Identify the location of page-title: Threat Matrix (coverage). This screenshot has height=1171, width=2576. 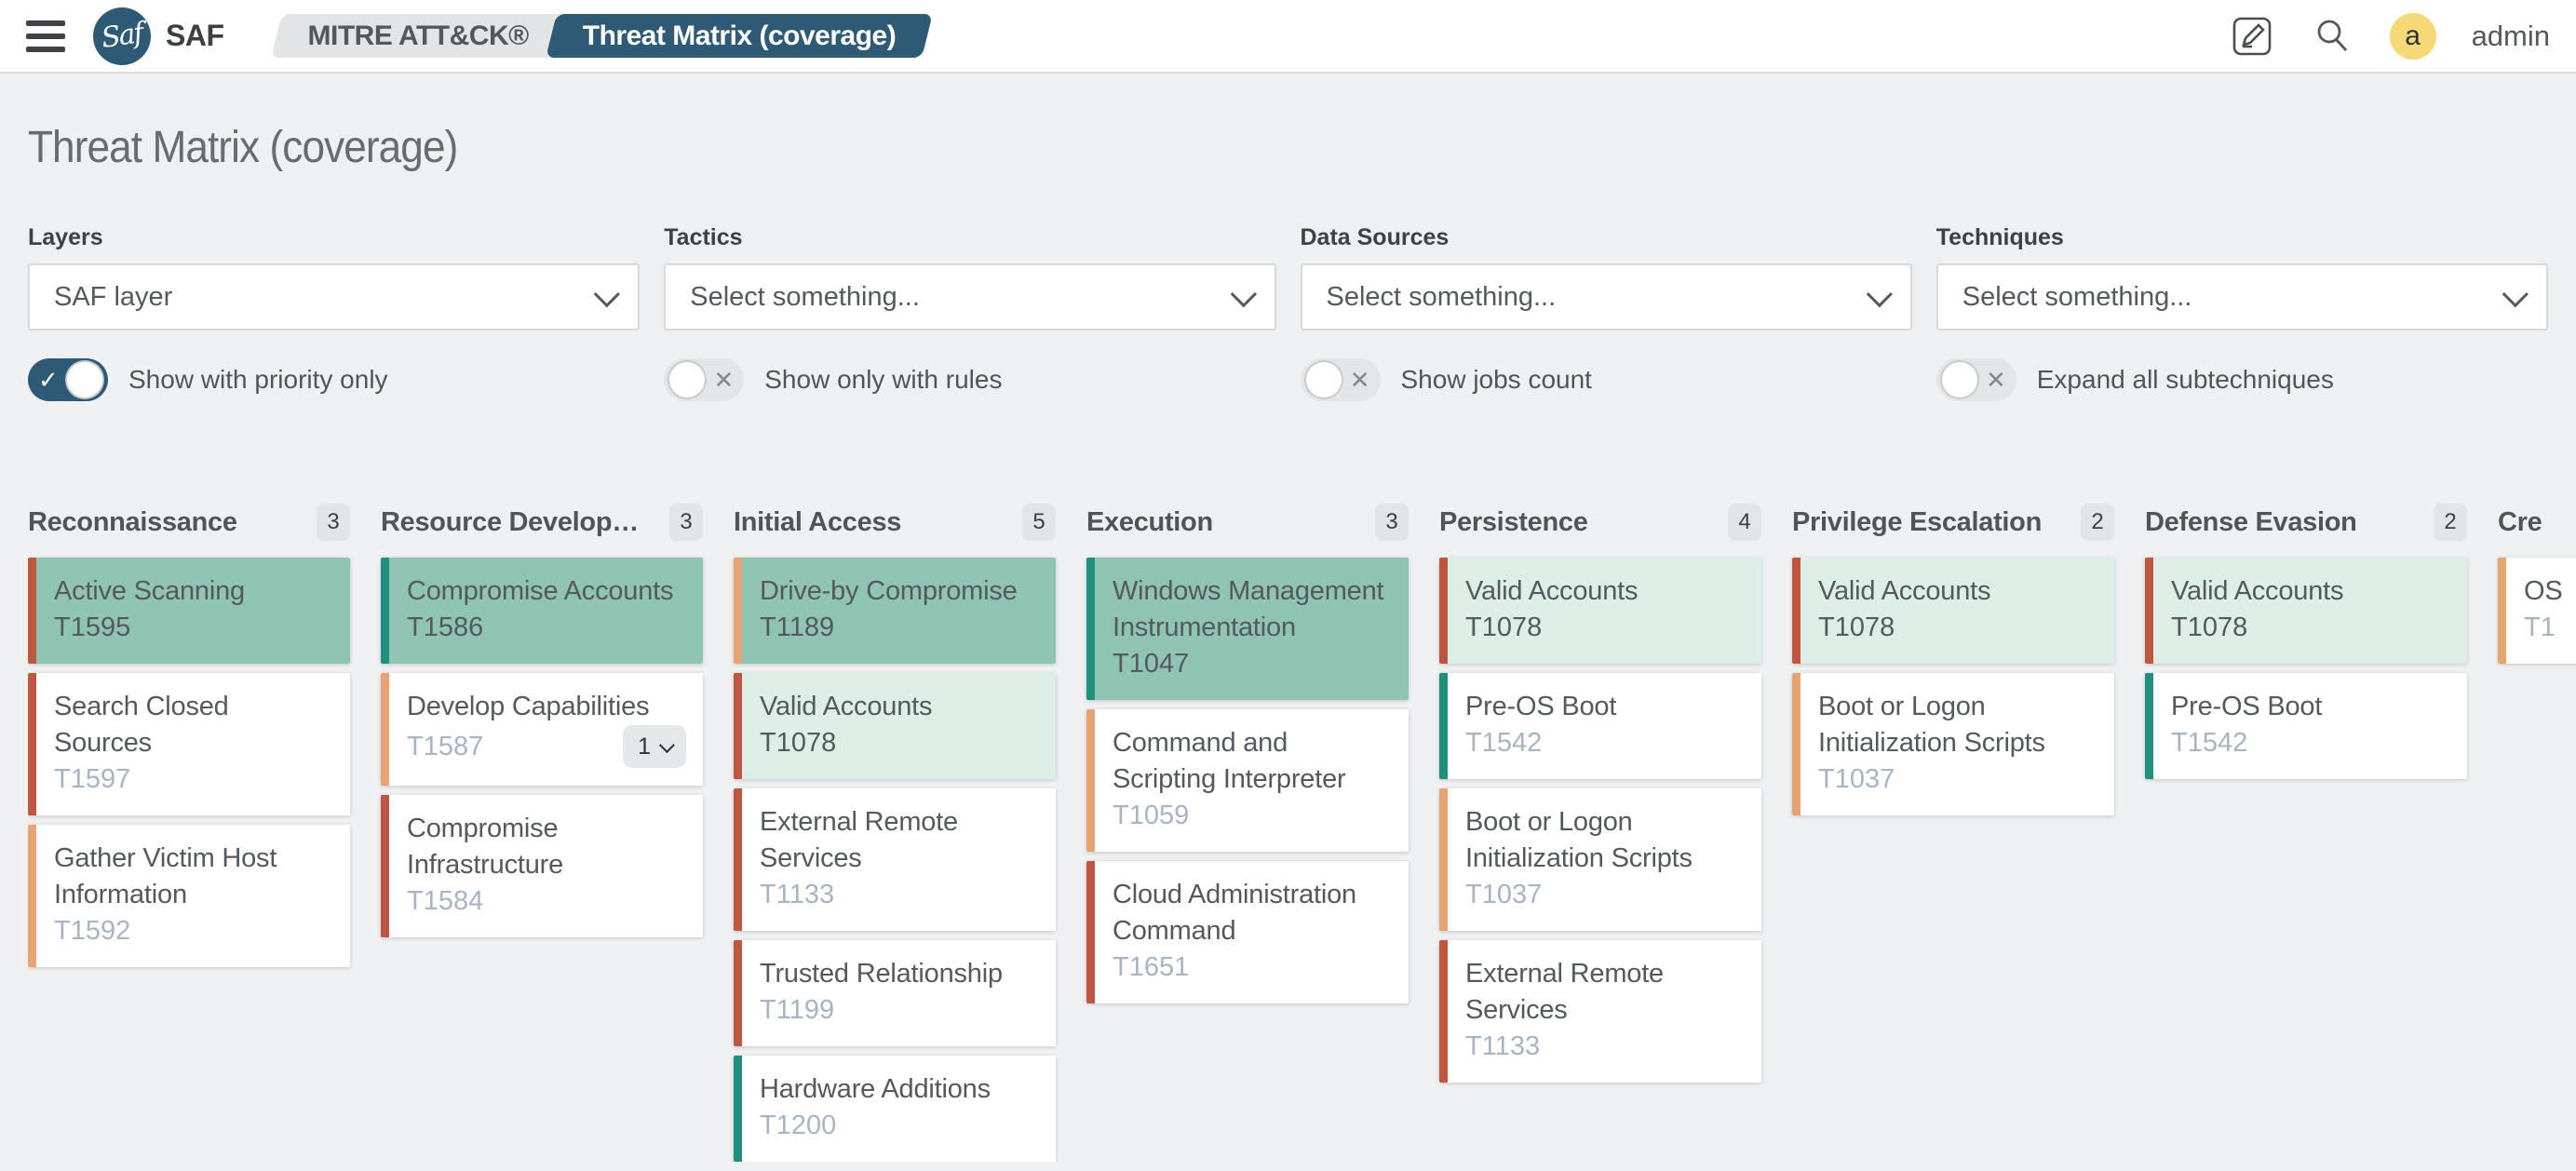
(243, 147).